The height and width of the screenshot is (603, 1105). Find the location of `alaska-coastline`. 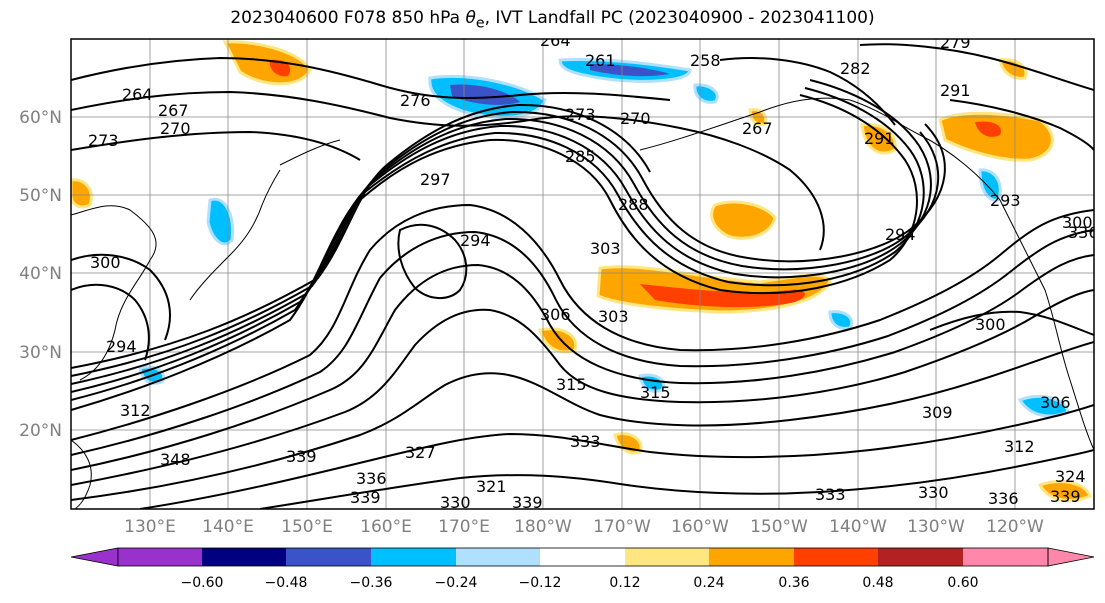

alaska-coastline is located at coordinates (780, 124).